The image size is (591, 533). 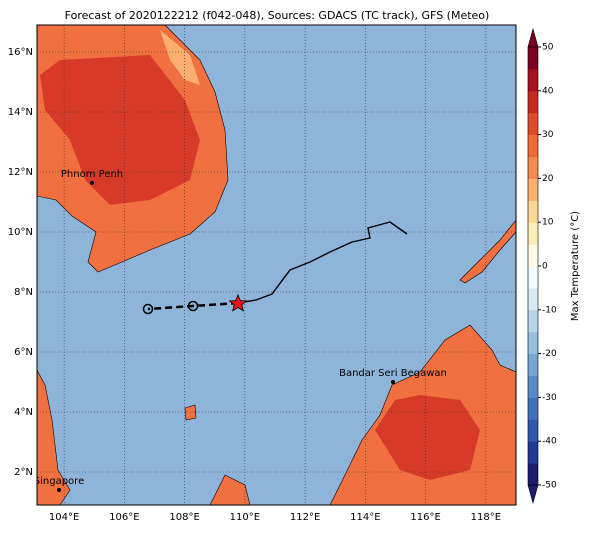 What do you see at coordinates (575, 266) in the screenshot?
I see `colorbar-label: Max Temperature (°C)` at bounding box center [575, 266].